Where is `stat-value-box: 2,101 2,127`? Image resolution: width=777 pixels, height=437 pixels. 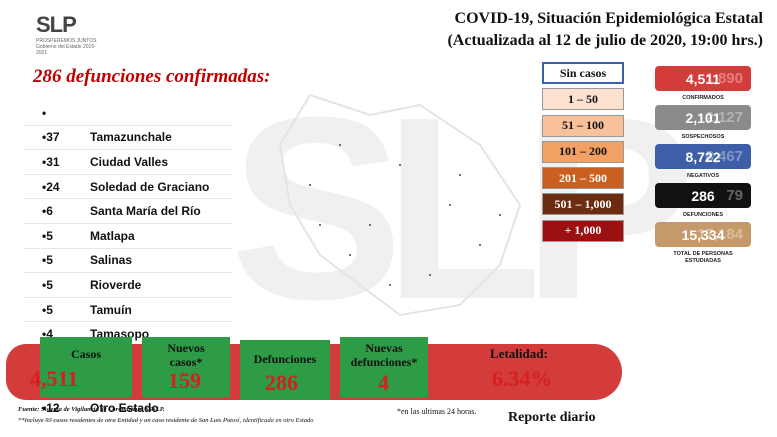 stat-value-box: 2,101 2,127 is located at coordinates (703, 117).